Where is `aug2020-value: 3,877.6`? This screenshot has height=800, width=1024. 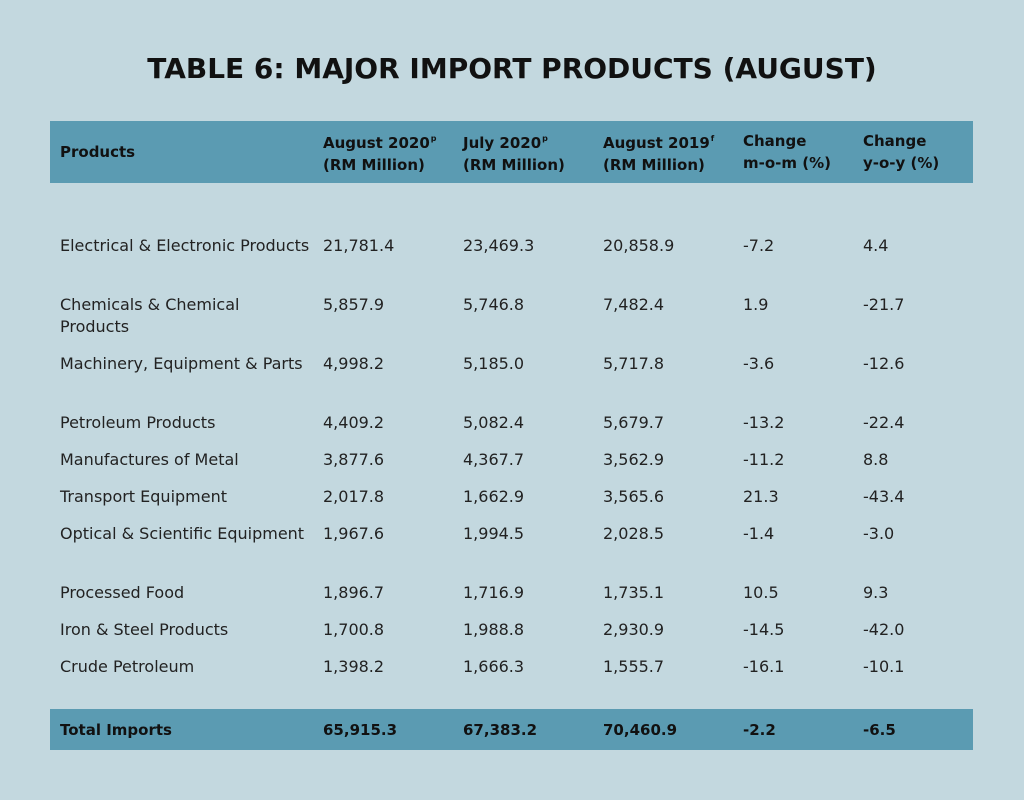 aug2020-value: 3,877.6 is located at coordinates (354, 459).